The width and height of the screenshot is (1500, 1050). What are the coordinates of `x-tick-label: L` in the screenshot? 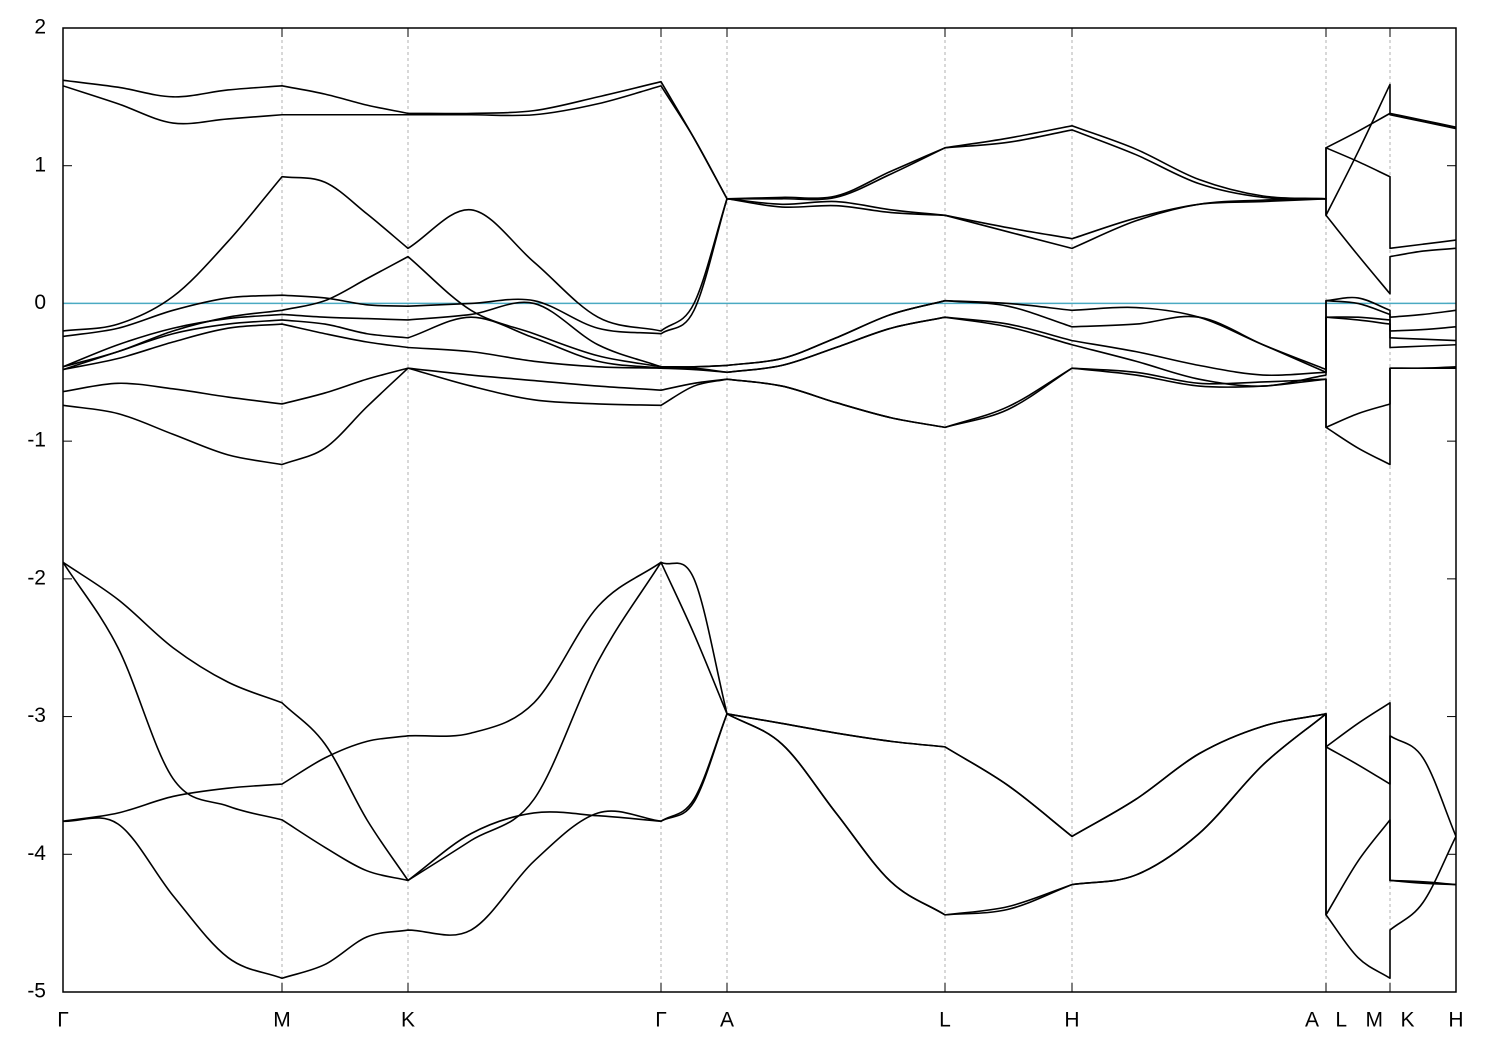 It's located at (945, 1020).